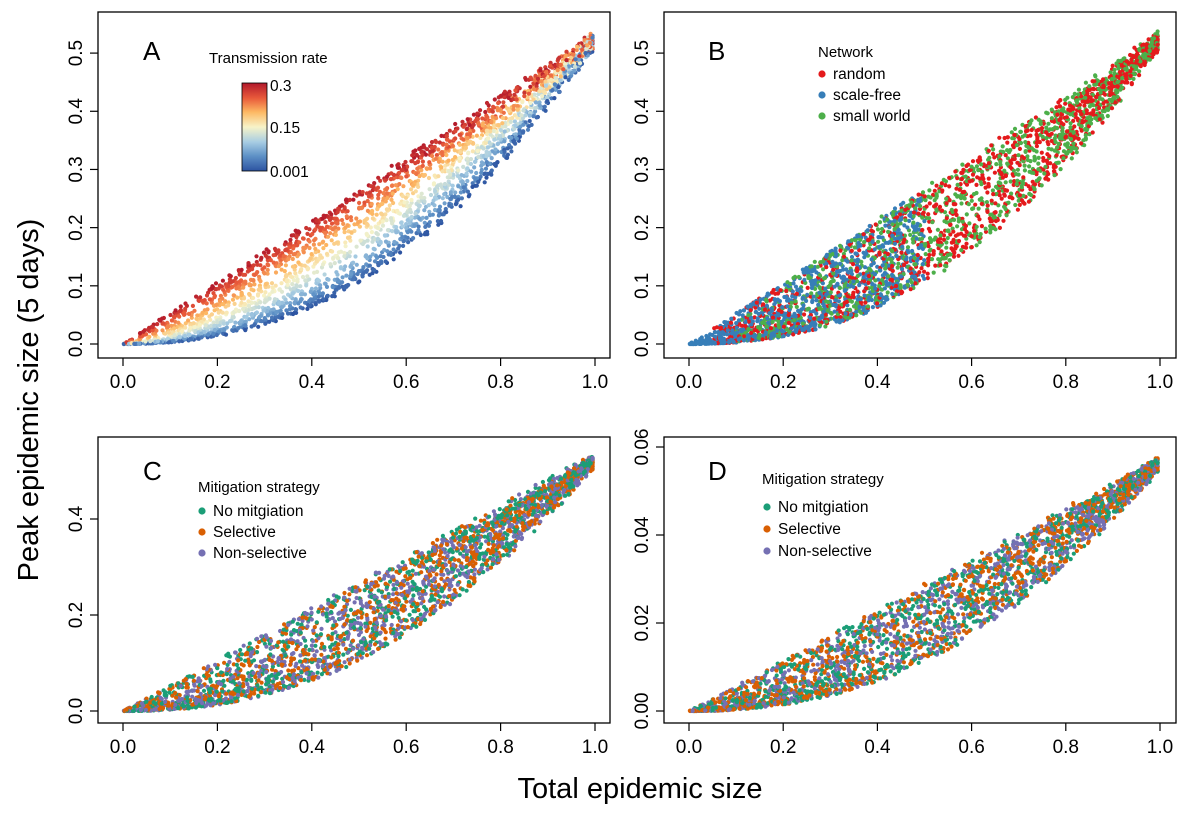 The image size is (1178, 814). What do you see at coordinates (289, 172) in the screenshot?
I see `colorbar-label-min: 0.001` at bounding box center [289, 172].